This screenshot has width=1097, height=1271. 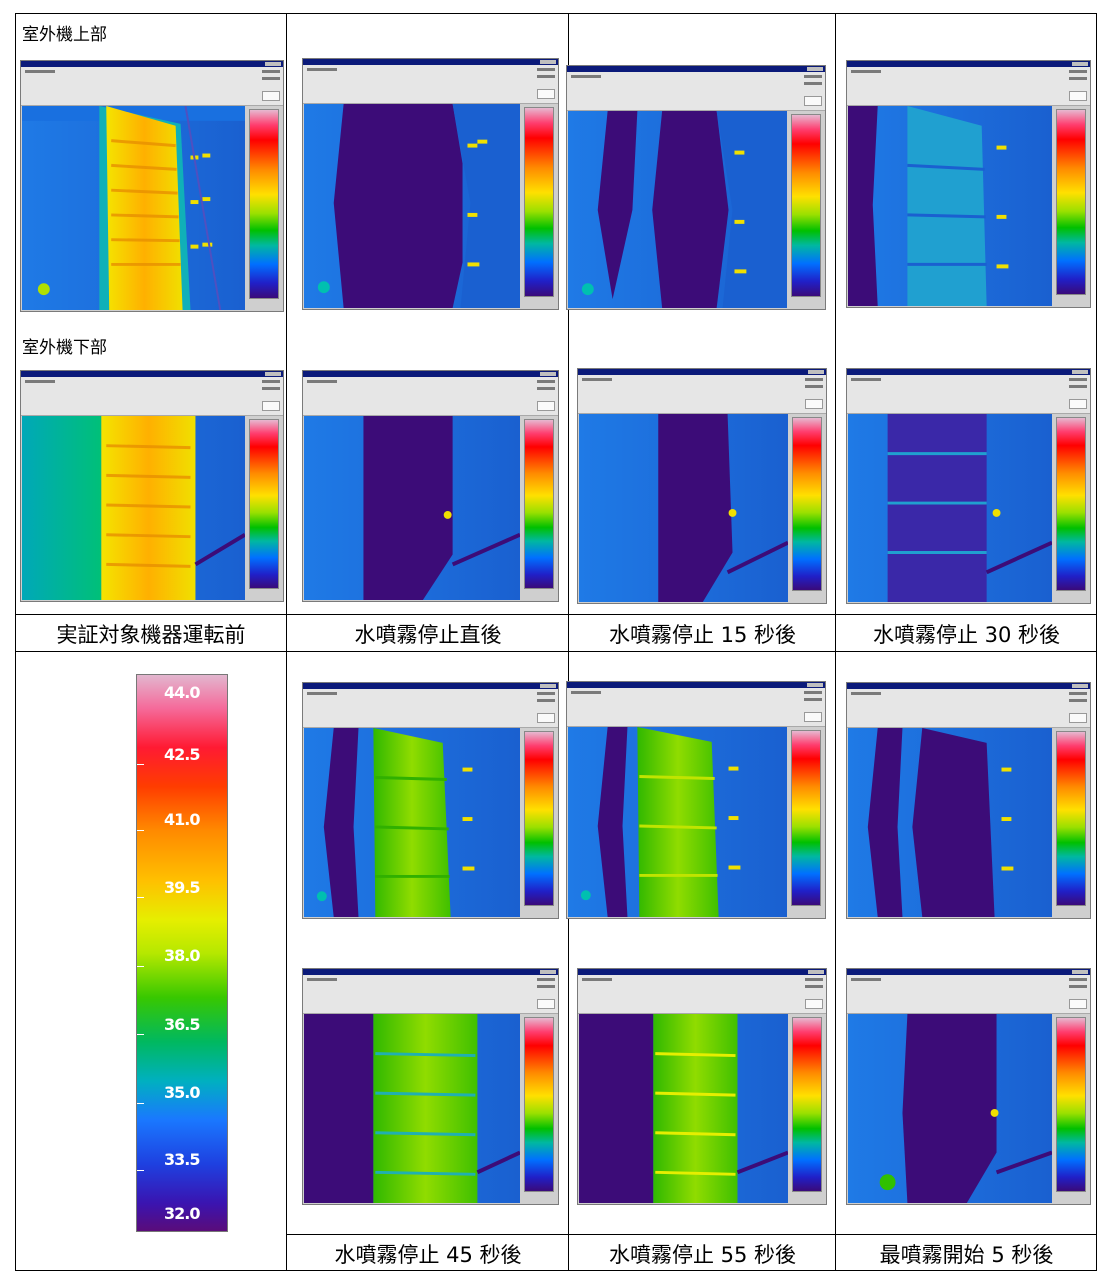 I want to click on thermal-image-upper-respray-5s, so click(x=968, y=800).